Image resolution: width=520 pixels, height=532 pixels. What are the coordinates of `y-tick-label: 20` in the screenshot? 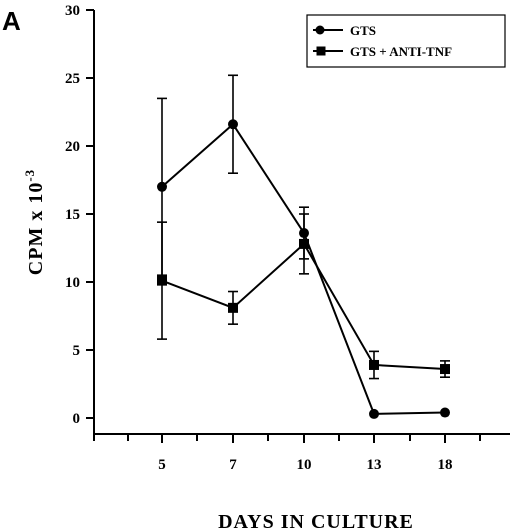 It's located at (72, 147).